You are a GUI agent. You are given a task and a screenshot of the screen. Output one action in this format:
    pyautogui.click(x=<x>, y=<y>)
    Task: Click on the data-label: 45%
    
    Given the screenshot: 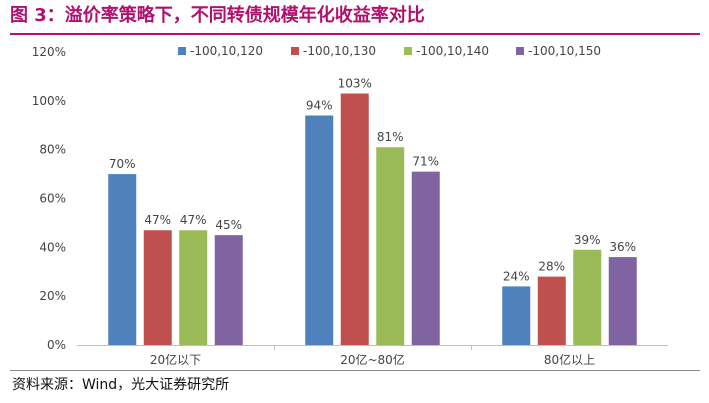 What is the action you would take?
    pyautogui.click(x=228, y=225)
    